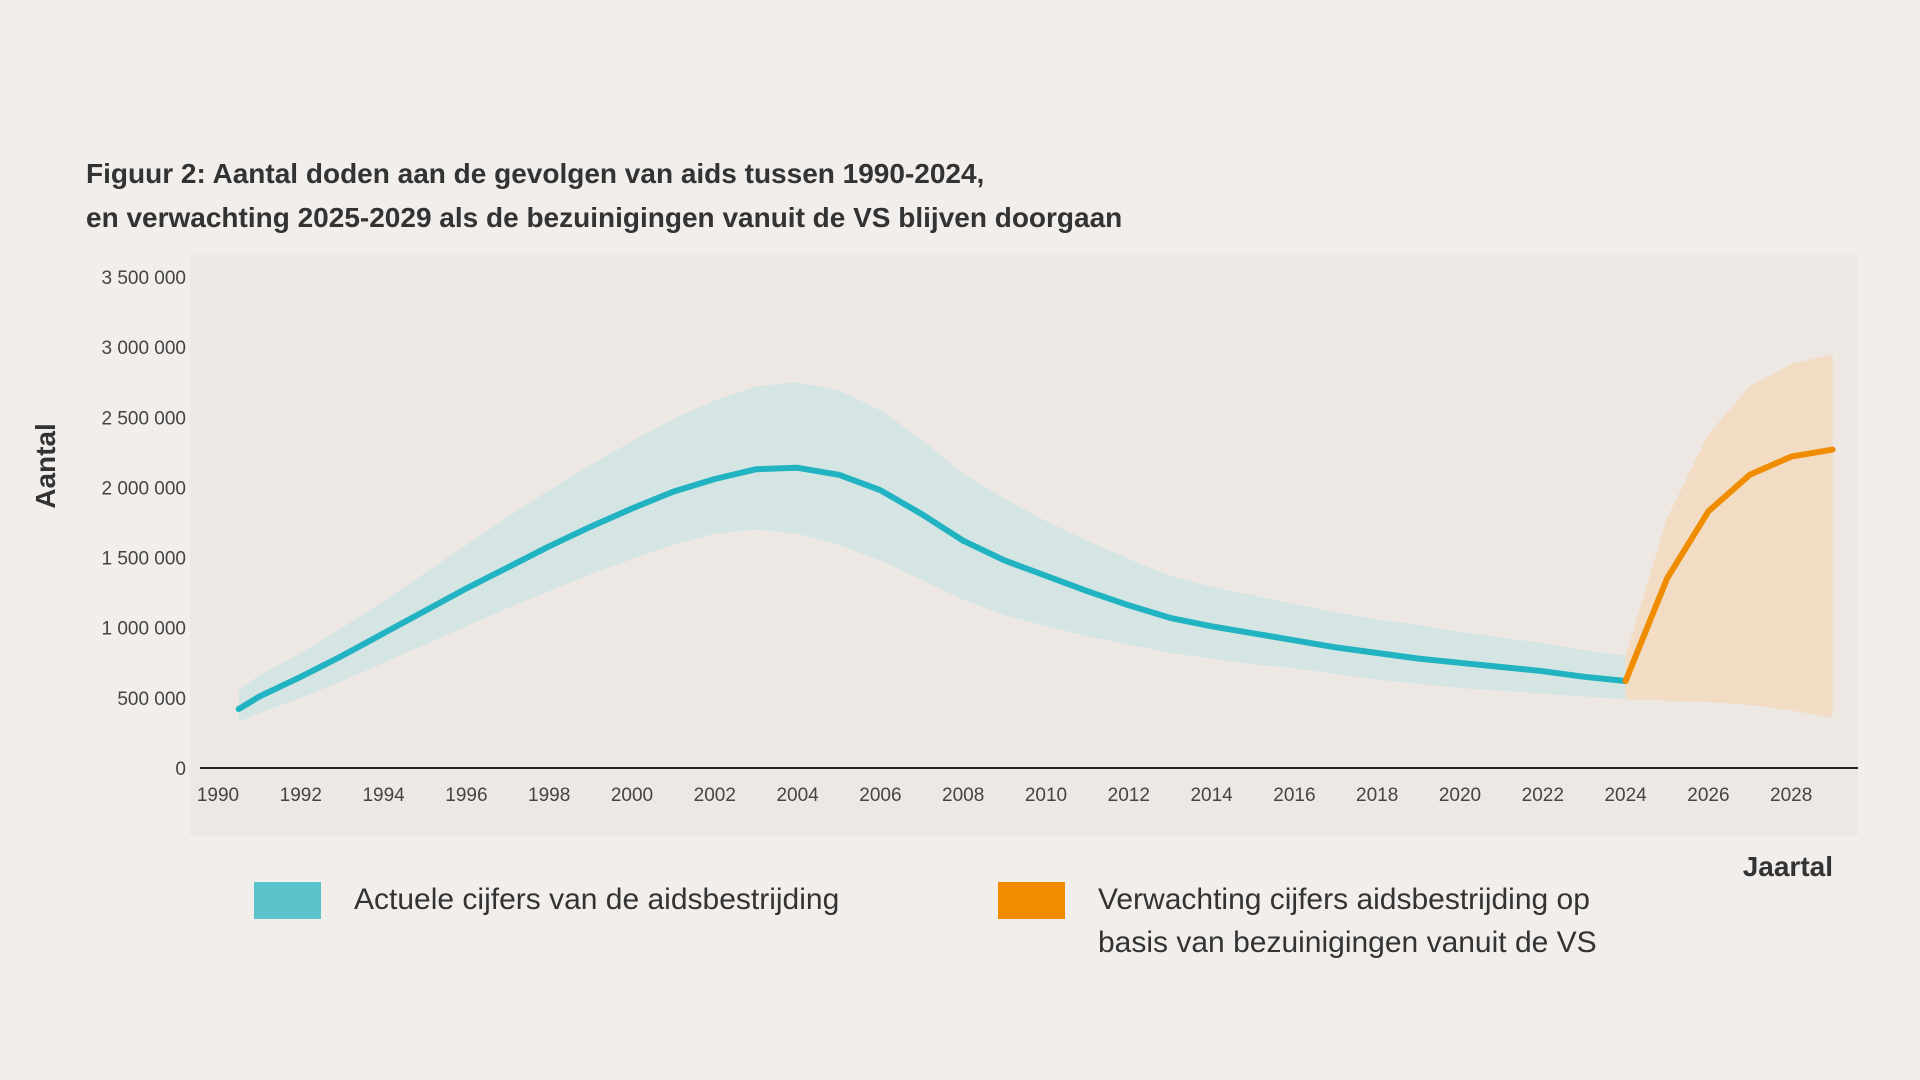 Image resolution: width=1920 pixels, height=1080 pixels. Describe the element at coordinates (151, 699) in the screenshot. I see `y-tick-label: 500 000` at that location.